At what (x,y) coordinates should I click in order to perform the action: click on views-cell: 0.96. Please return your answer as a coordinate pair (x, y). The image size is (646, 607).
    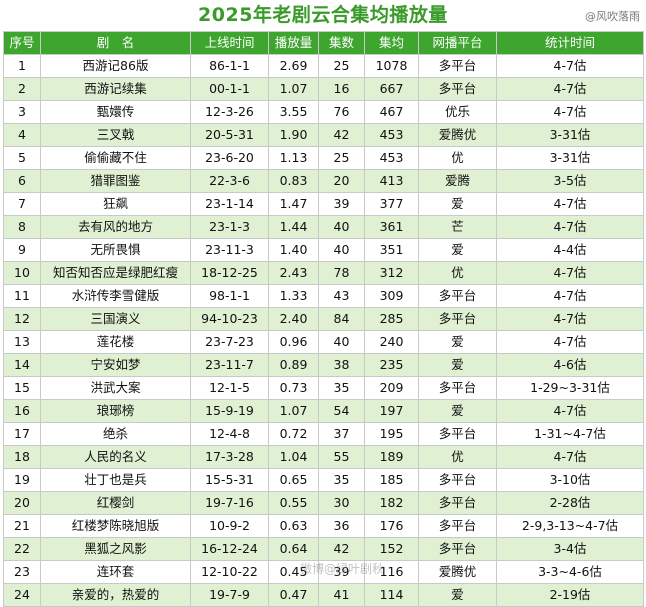
    Looking at the image, I should click on (293, 342).